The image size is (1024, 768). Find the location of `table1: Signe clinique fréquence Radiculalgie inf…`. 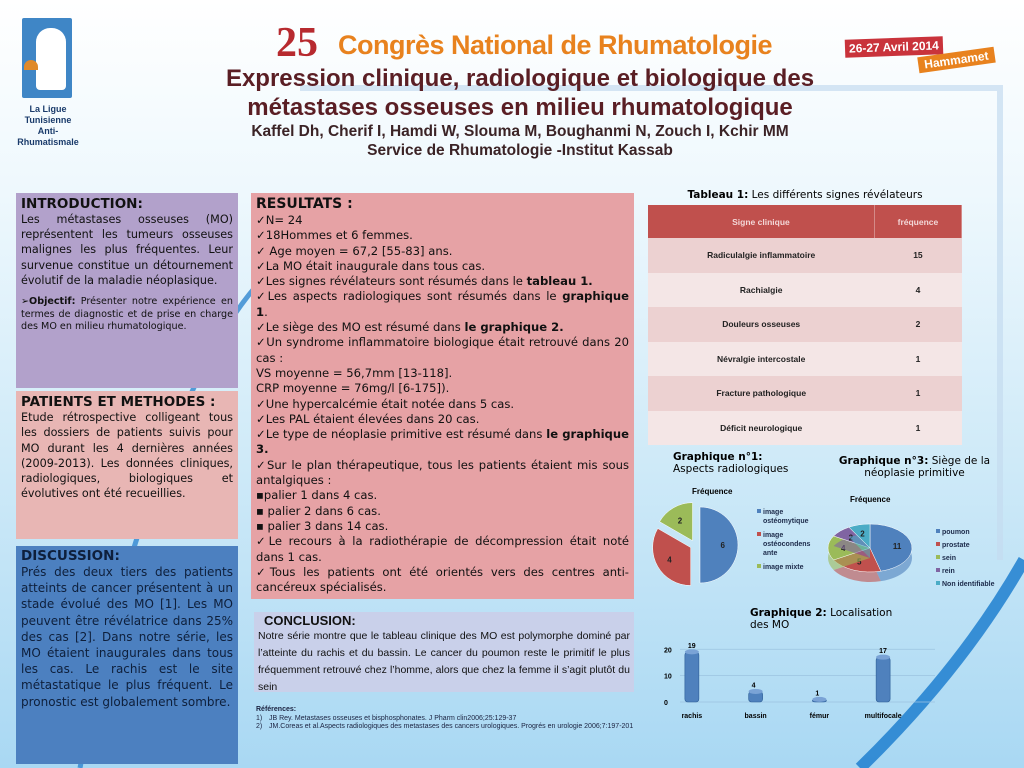

table1: Signe clinique fréquence Radiculalgie inf… is located at coordinates (805, 325).